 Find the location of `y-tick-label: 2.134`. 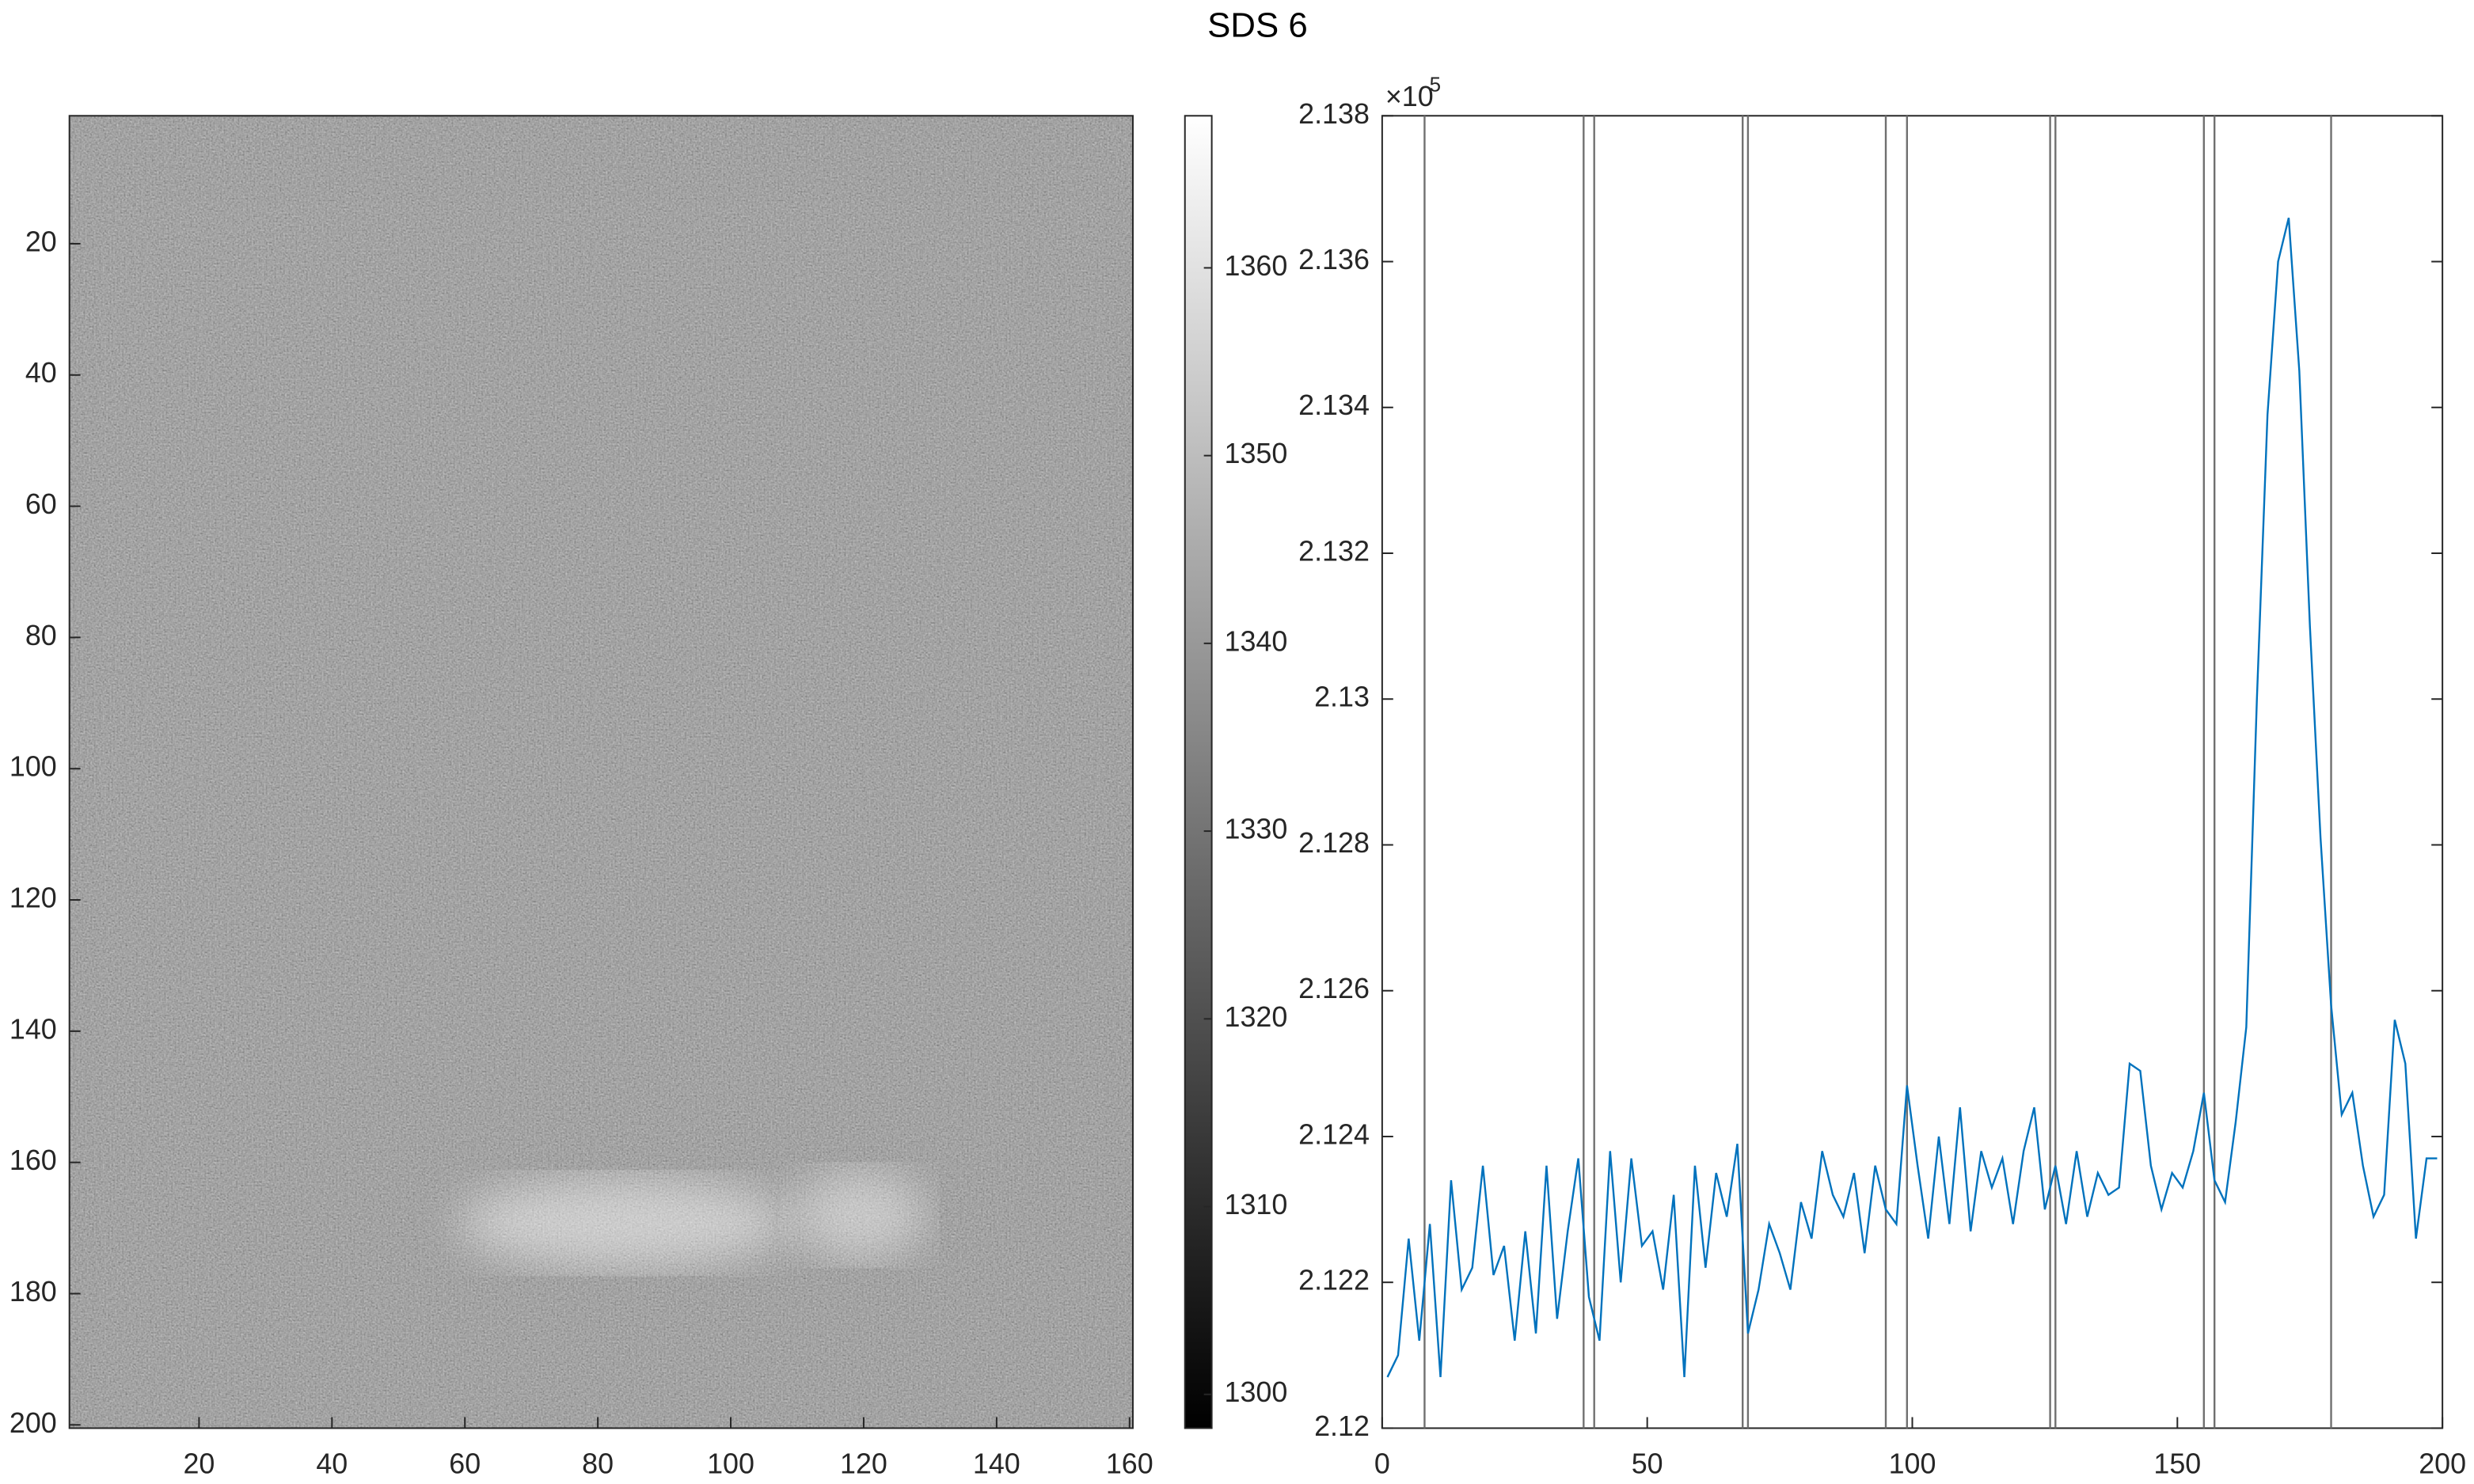

y-tick-label: 2.134 is located at coordinates (1334, 405).